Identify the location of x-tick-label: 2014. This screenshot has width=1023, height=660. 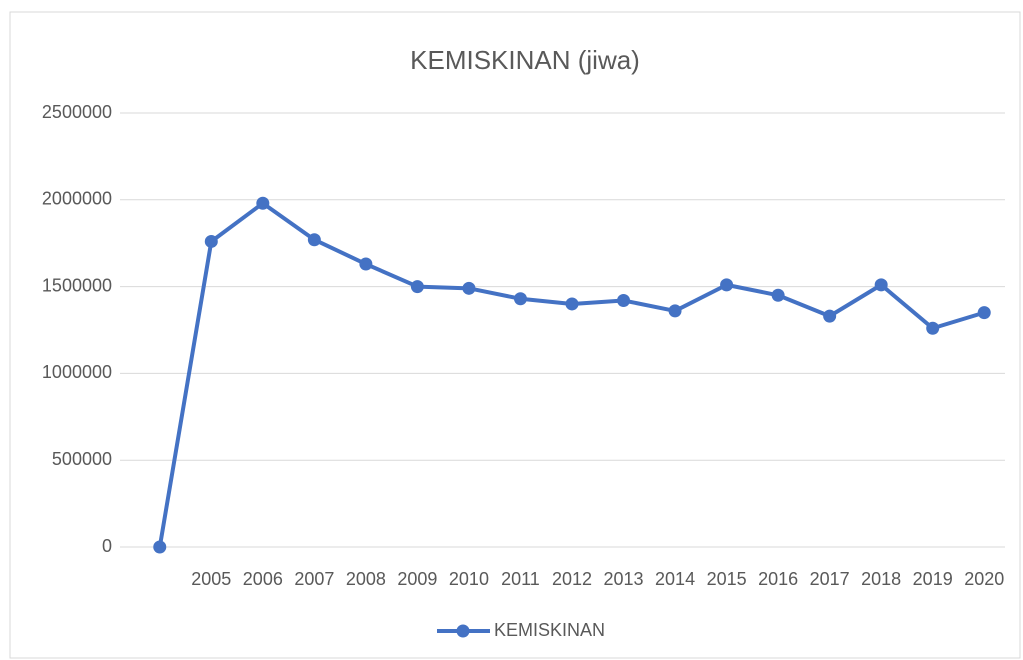
(675, 579).